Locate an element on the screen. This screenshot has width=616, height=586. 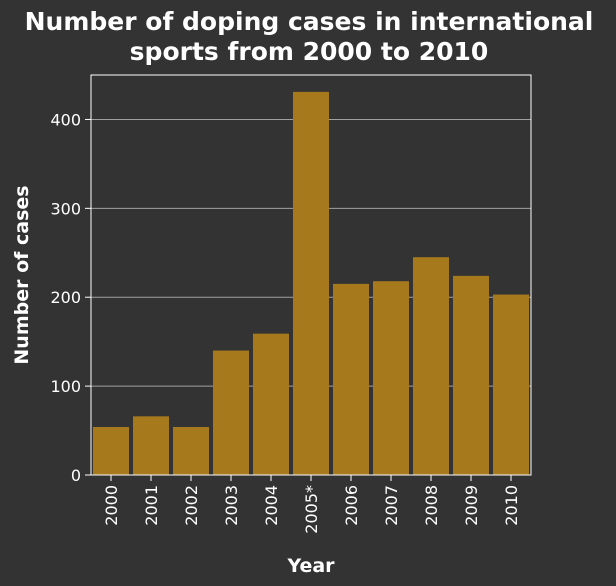
y-tick-label-400: 400 is located at coordinates (65, 119).